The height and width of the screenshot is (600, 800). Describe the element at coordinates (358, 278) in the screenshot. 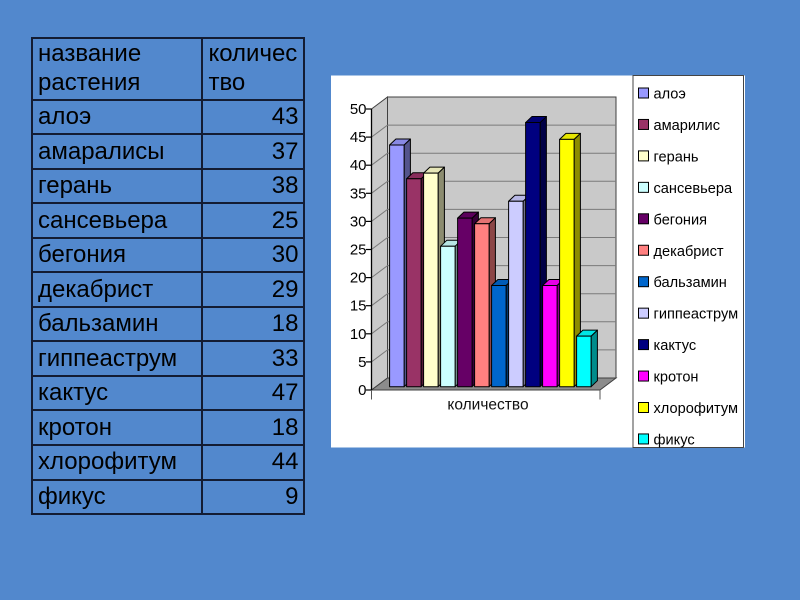

I see `svg-text: 20` at that location.